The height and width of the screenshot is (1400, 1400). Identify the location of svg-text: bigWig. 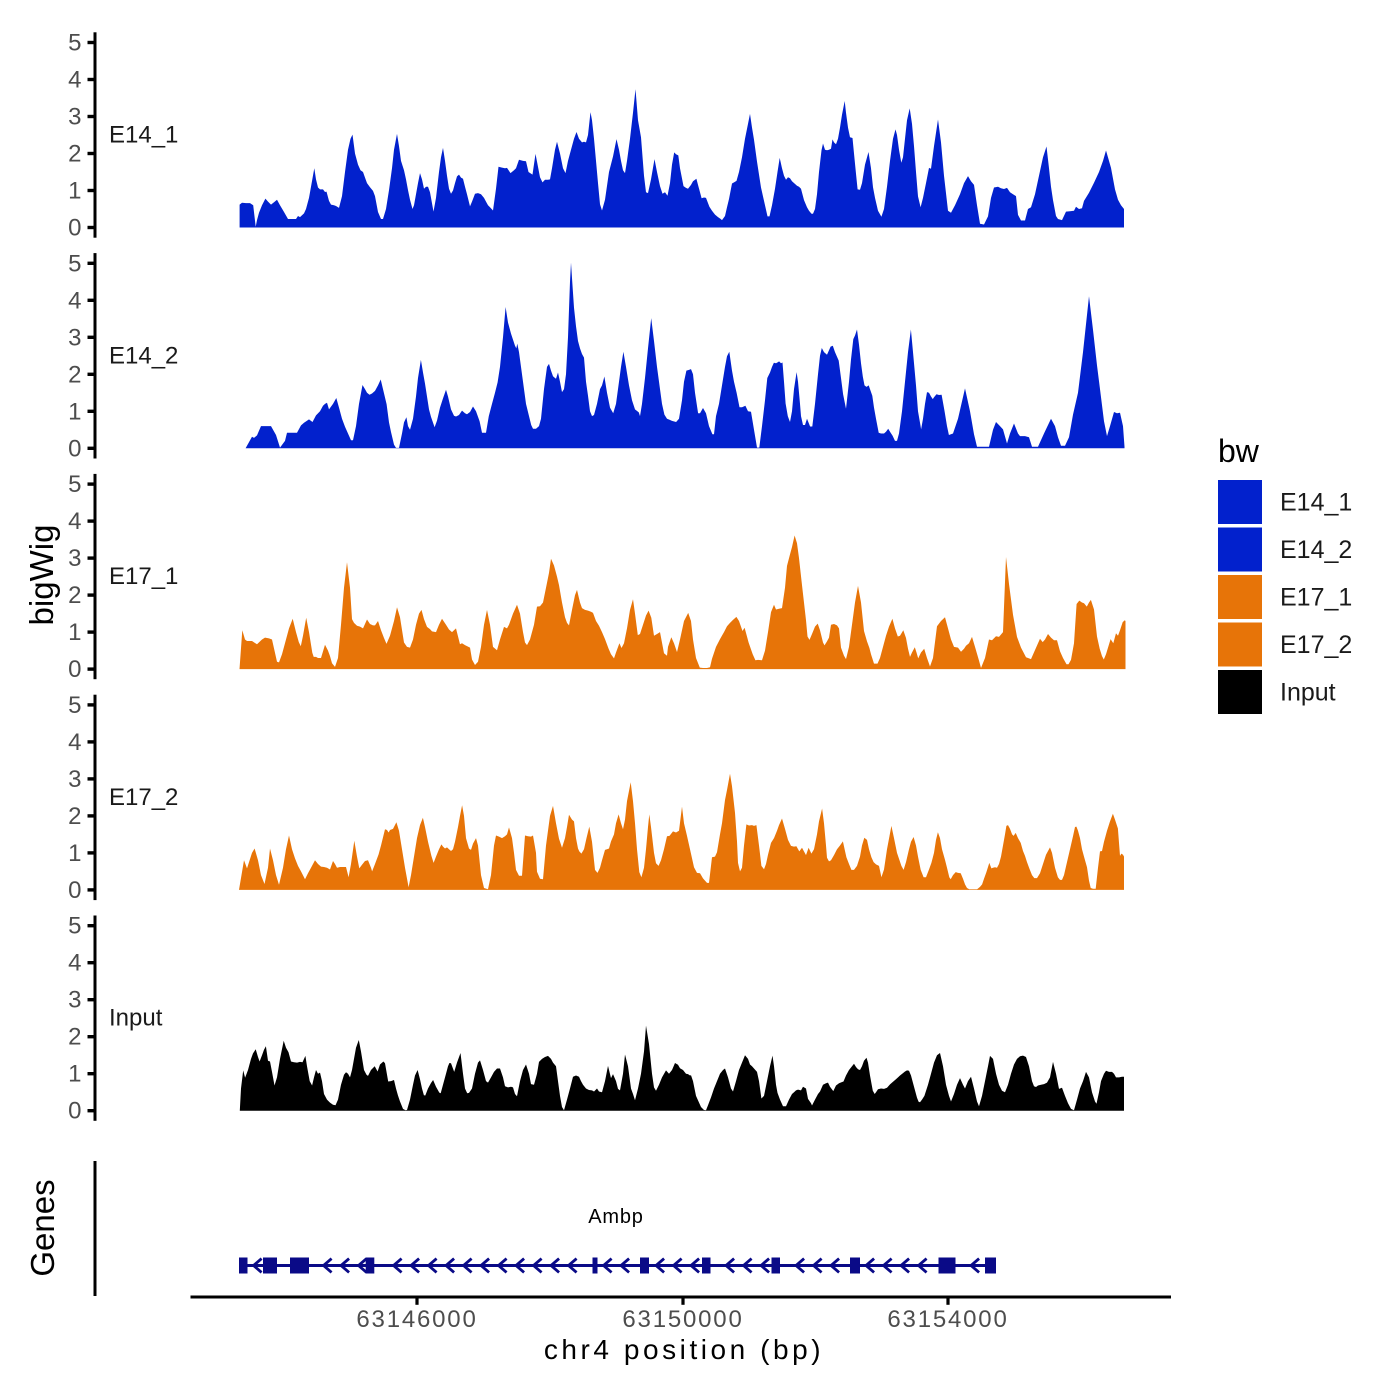
(41, 575).